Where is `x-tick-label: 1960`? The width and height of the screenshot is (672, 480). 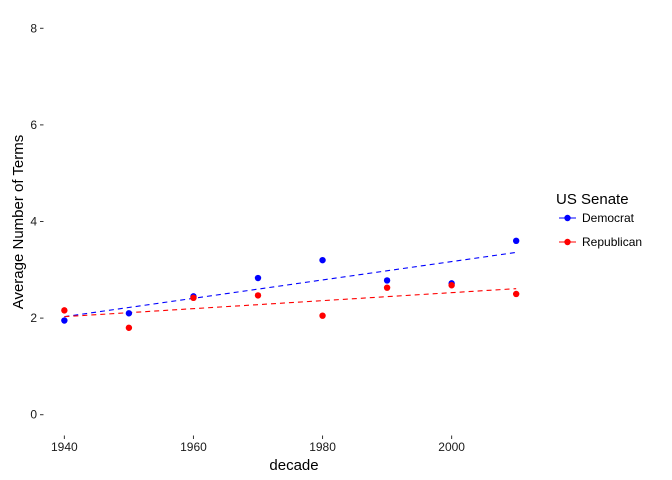
x-tick-label: 1960 is located at coordinates (193, 447).